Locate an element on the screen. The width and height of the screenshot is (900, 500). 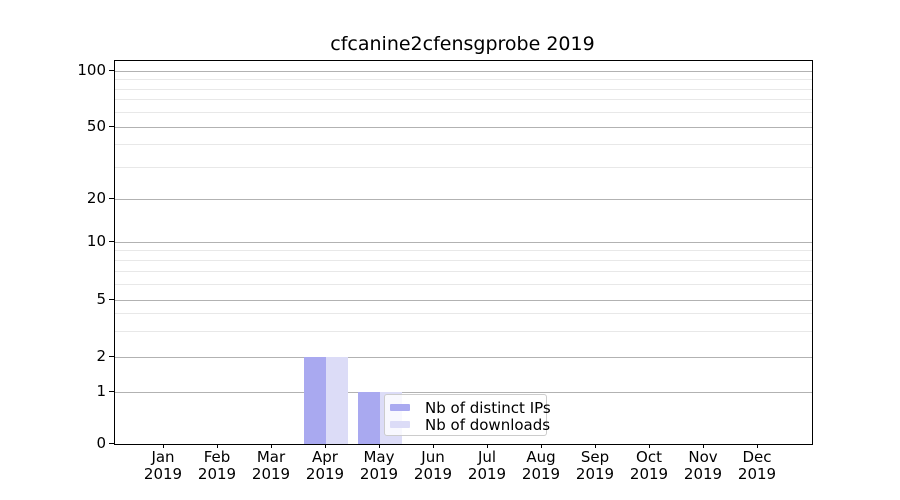
x-tick-label: Nov 2019 is located at coordinates (703, 465).